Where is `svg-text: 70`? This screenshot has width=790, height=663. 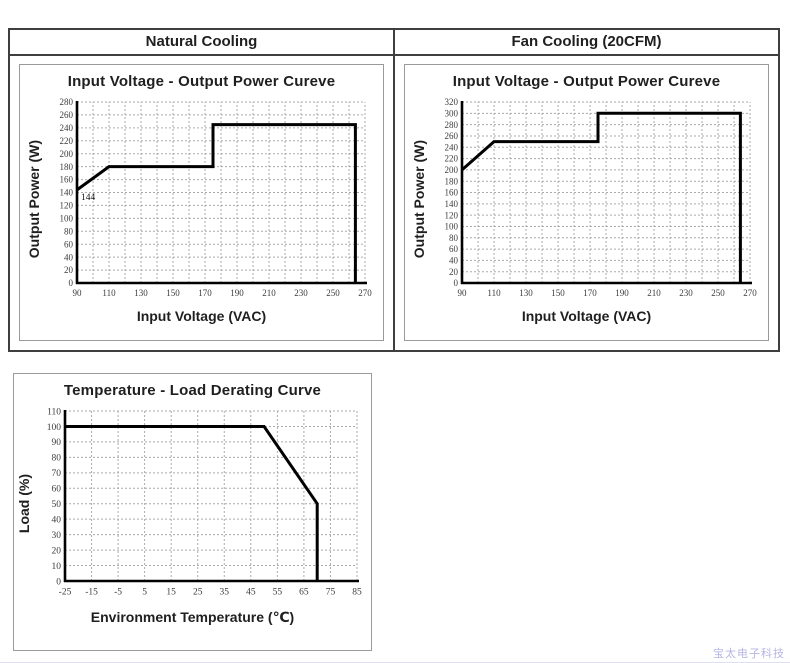
svg-text: 70 is located at coordinates (57, 474).